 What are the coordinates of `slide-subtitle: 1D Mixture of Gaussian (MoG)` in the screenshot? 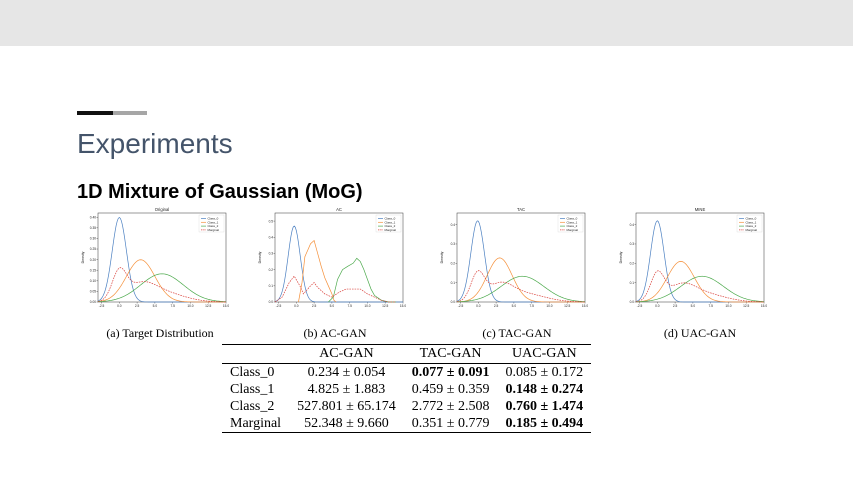 It's located at (220, 192).